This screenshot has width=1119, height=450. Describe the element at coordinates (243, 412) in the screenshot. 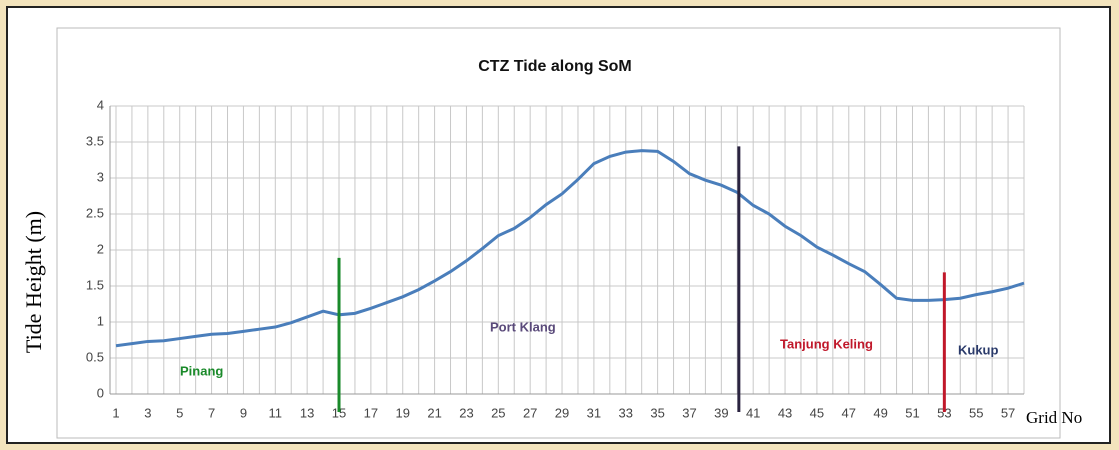

I see `x-tick-label: 9` at that location.